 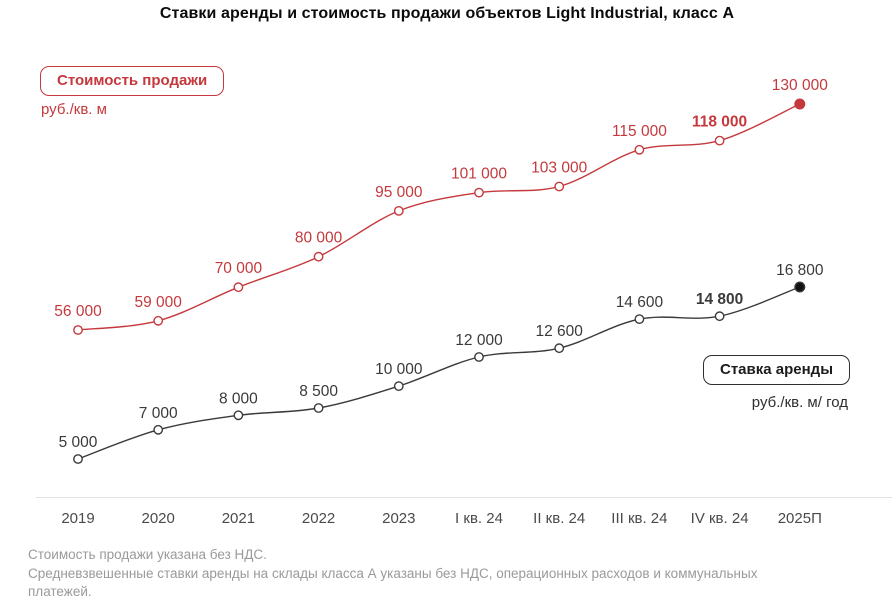 I want to click on data-label: 8 000, so click(x=238, y=398).